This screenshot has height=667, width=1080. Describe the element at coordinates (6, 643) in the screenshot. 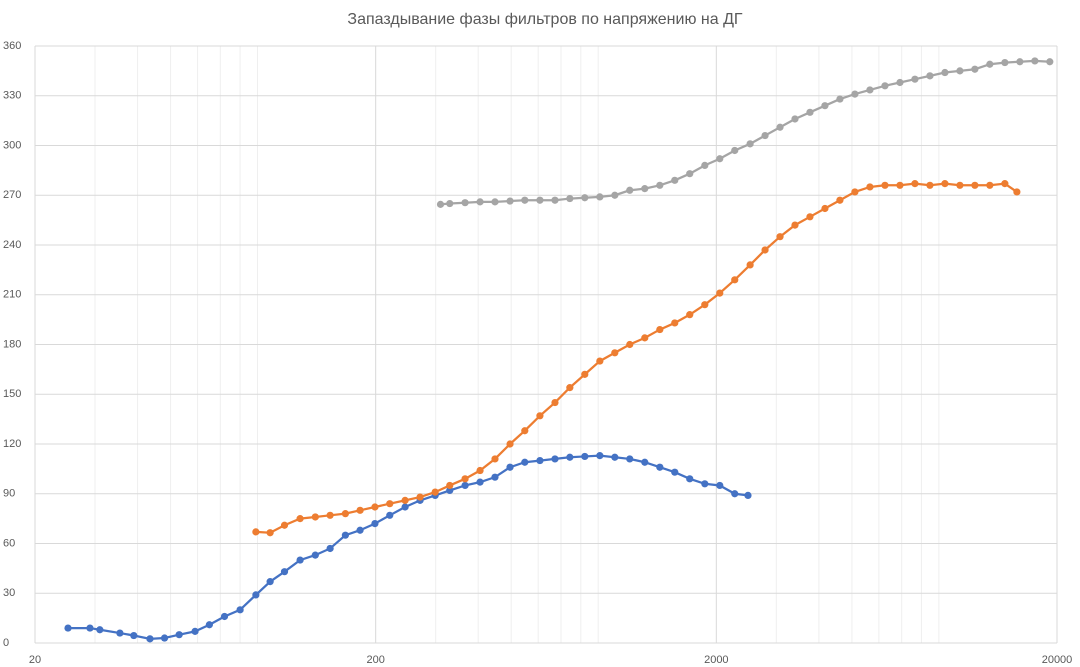

I see `y-tick-label: 0` at that location.